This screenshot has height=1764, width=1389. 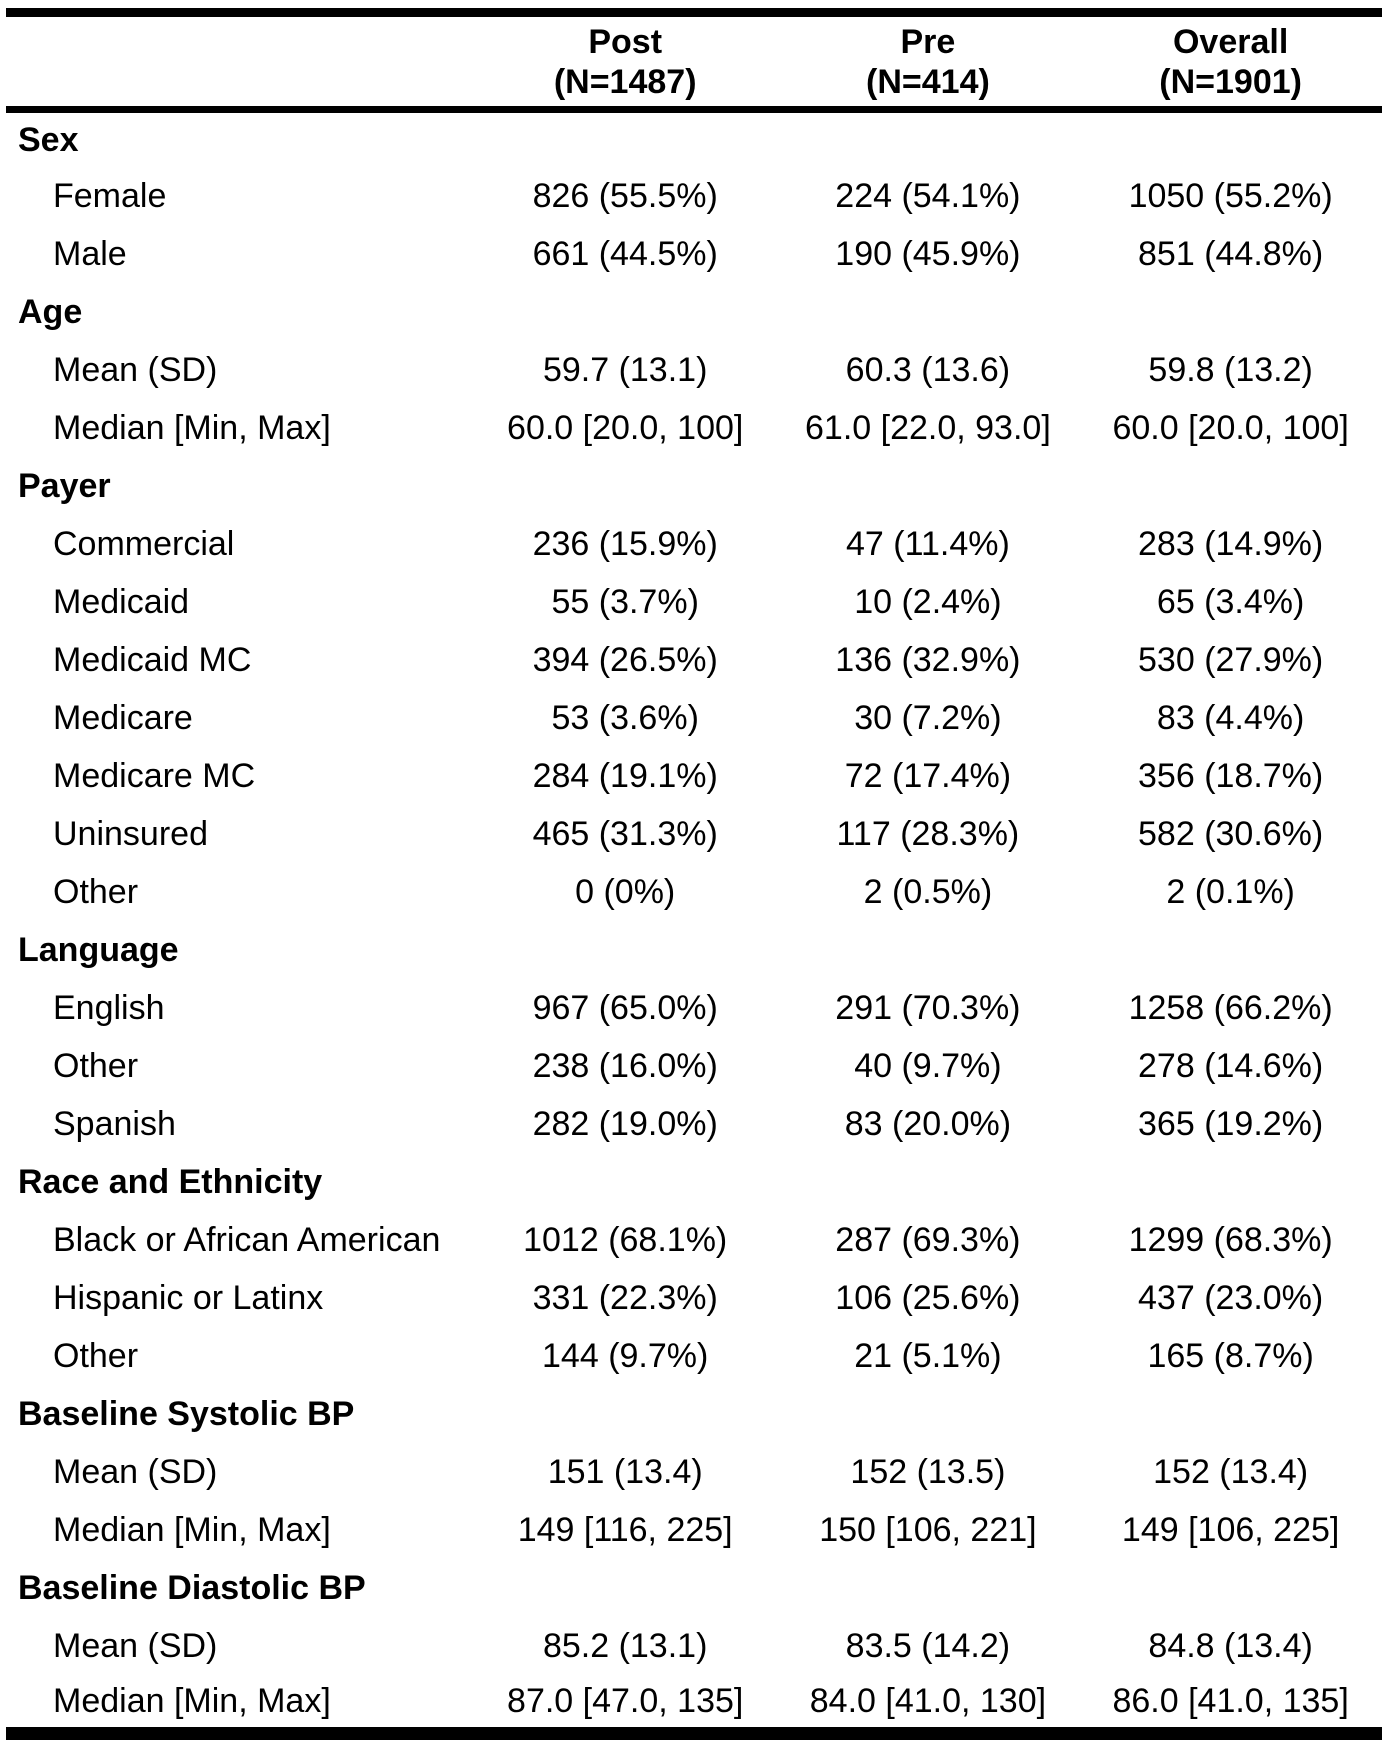 I want to click on table-row: Mean (SD) 151 (13.4) 152 (13.5) 152 (13.4), so click(x=694, y=1473).